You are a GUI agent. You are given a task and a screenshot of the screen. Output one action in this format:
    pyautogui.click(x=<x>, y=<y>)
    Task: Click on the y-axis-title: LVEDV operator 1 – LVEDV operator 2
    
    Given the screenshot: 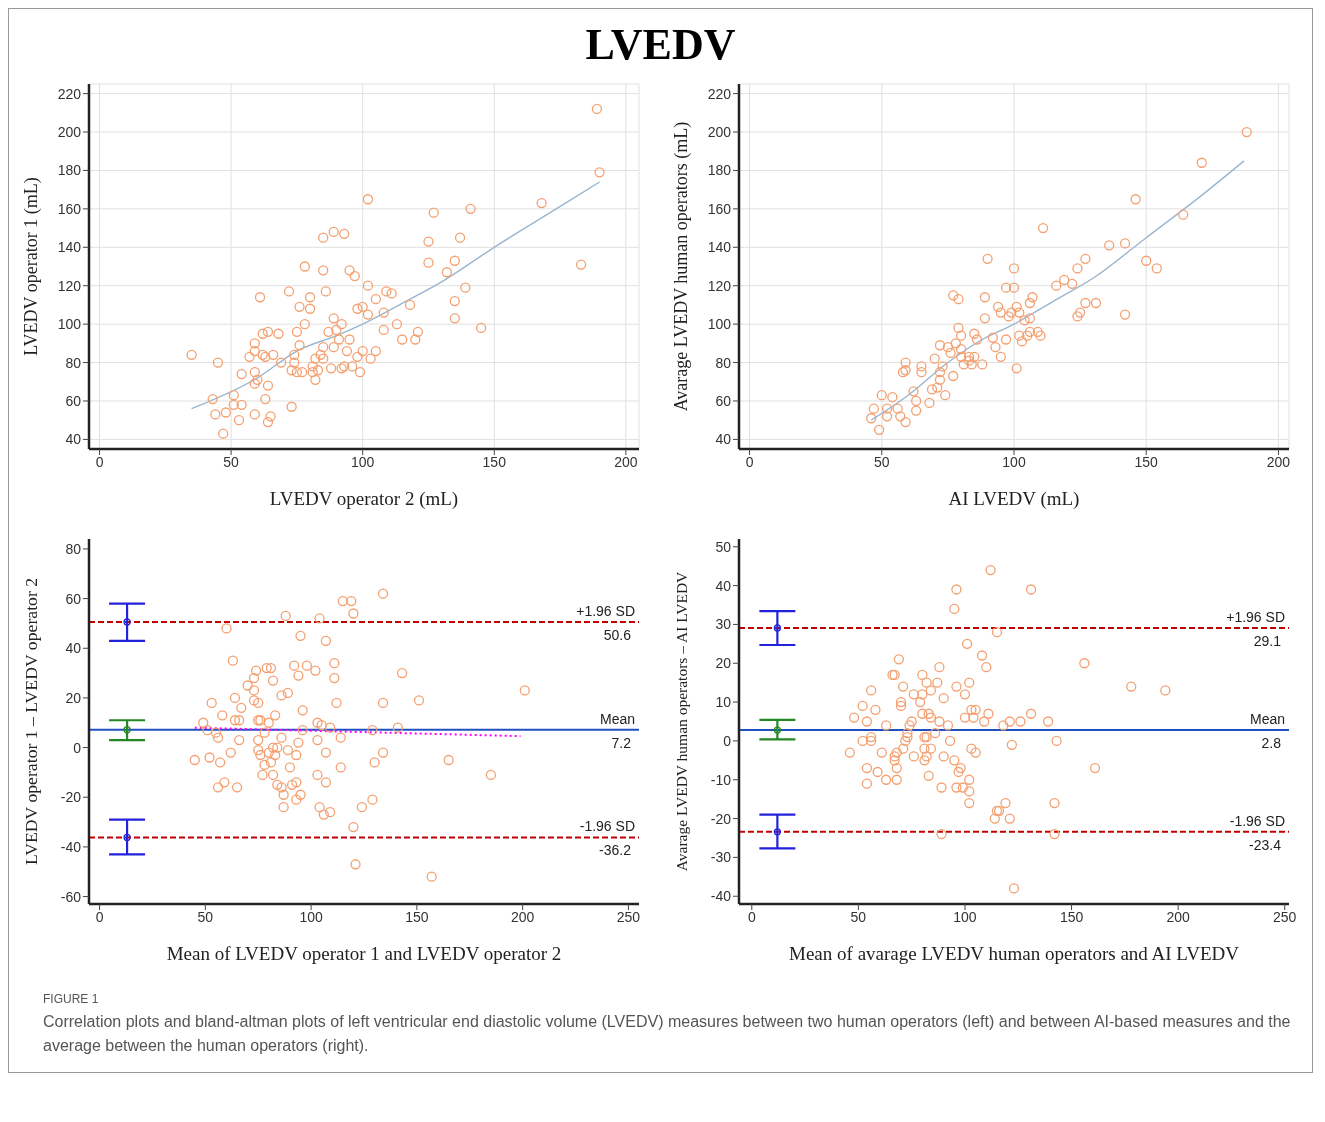 What is the action you would take?
    pyautogui.click(x=31, y=721)
    